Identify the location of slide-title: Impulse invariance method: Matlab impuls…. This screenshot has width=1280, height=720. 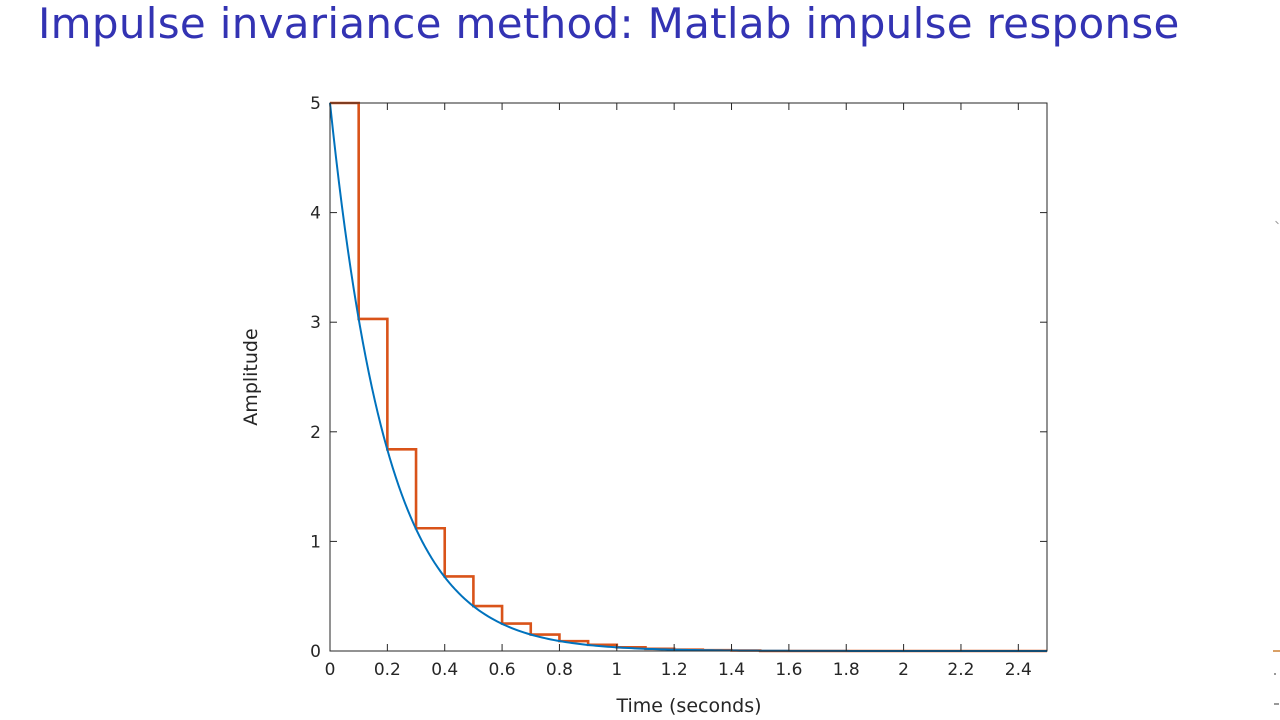
(609, 24).